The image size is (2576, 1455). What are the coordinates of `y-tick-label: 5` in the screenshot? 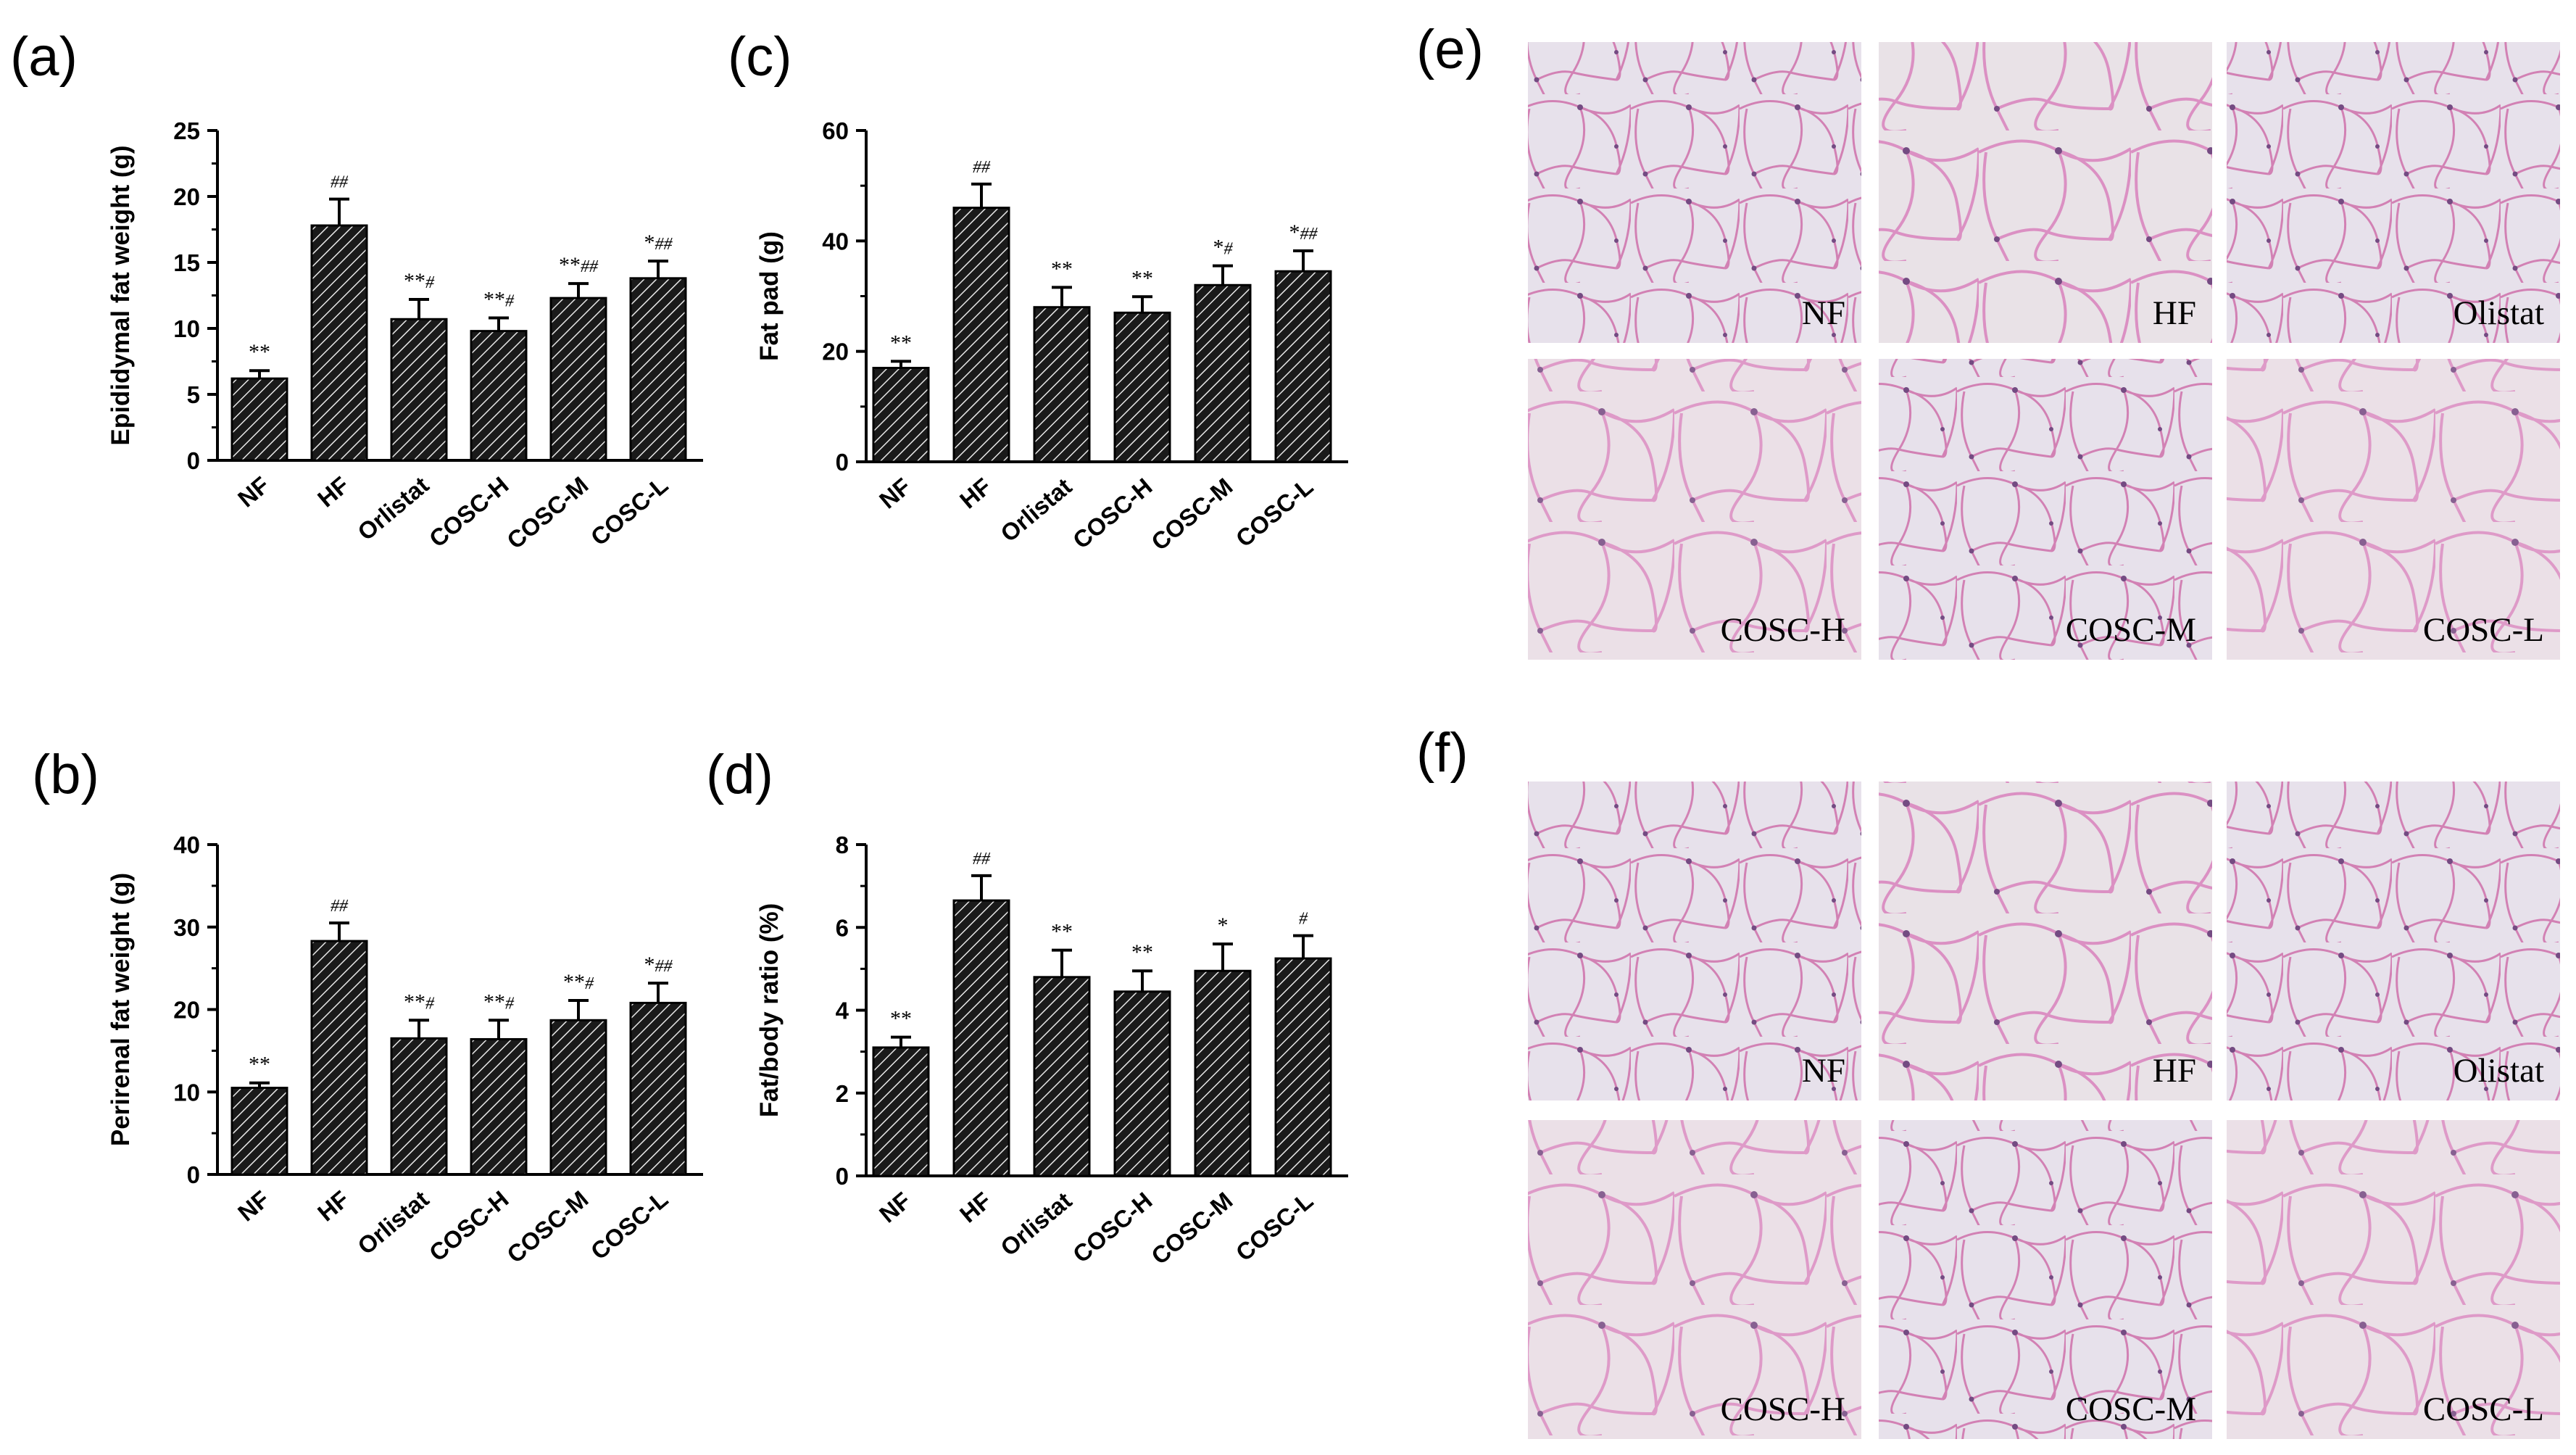 It's located at (193, 394).